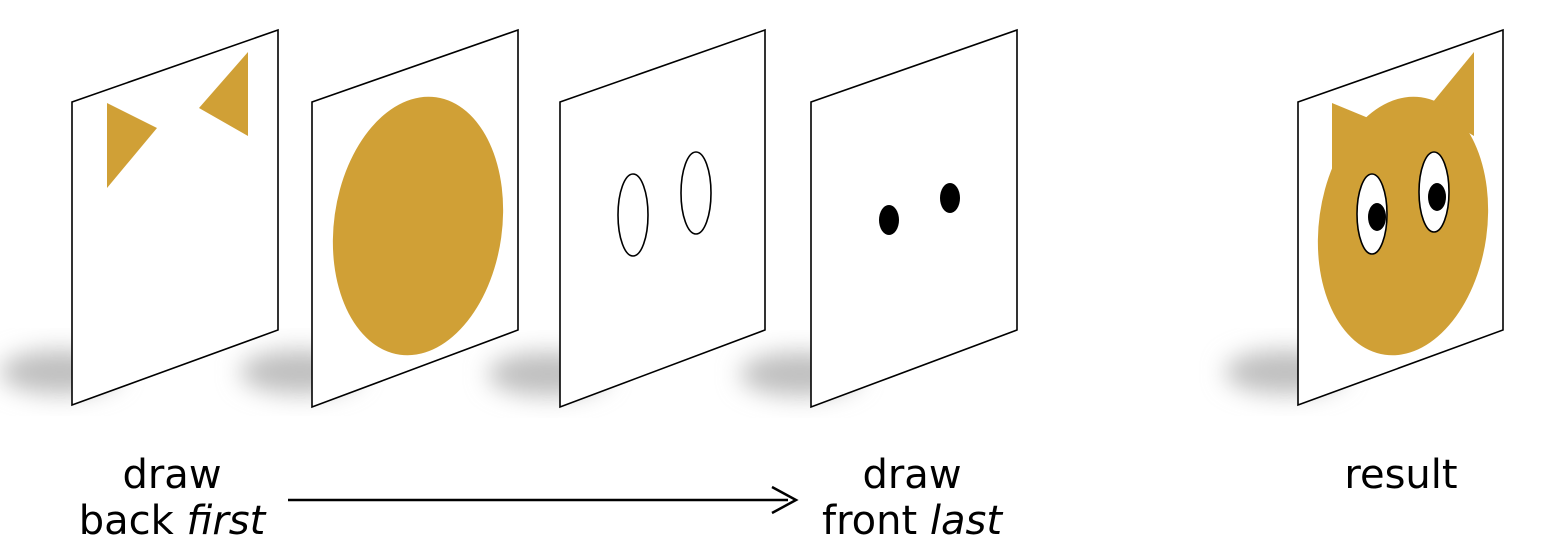  What do you see at coordinates (132, 145) in the screenshot?
I see `left-ear-triangle` at bounding box center [132, 145].